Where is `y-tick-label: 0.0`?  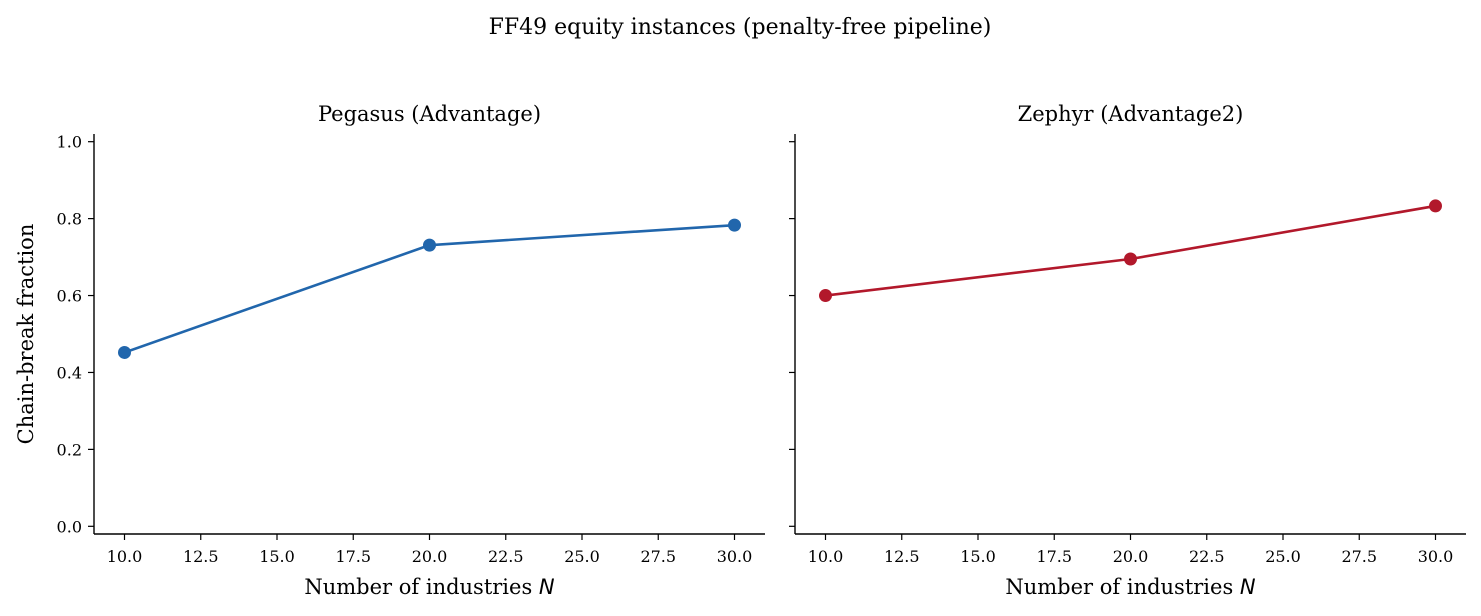 y-tick-label: 0.0 is located at coordinates (69, 526).